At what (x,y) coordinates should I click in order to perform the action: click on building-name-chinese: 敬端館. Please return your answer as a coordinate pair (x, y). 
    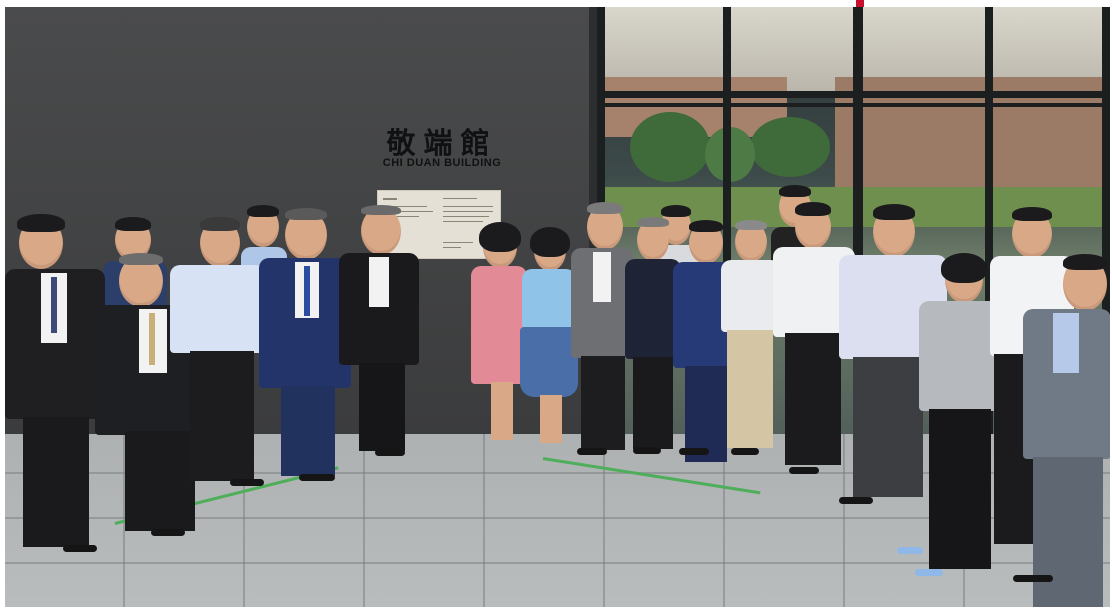
    Looking at the image, I should click on (442, 141).